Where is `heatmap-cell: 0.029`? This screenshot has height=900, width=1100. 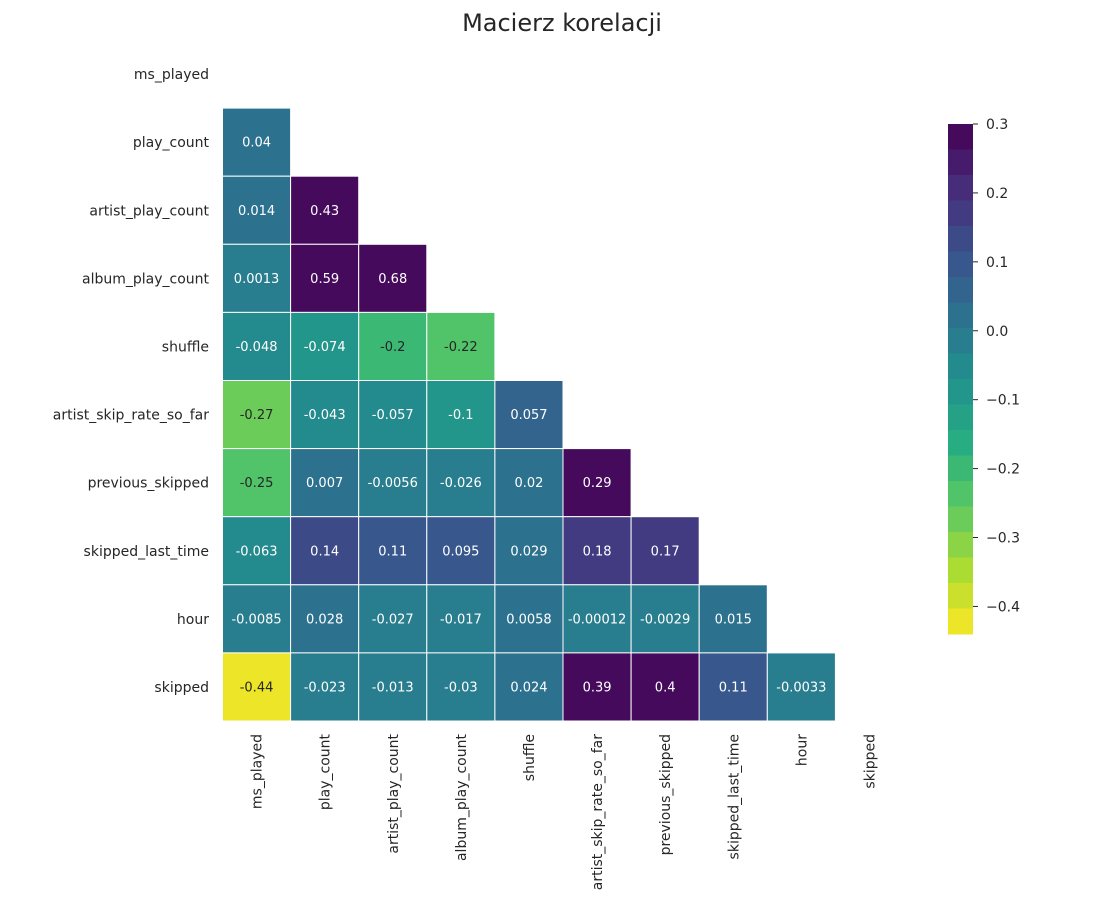
heatmap-cell: 0.029 is located at coordinates (529, 551).